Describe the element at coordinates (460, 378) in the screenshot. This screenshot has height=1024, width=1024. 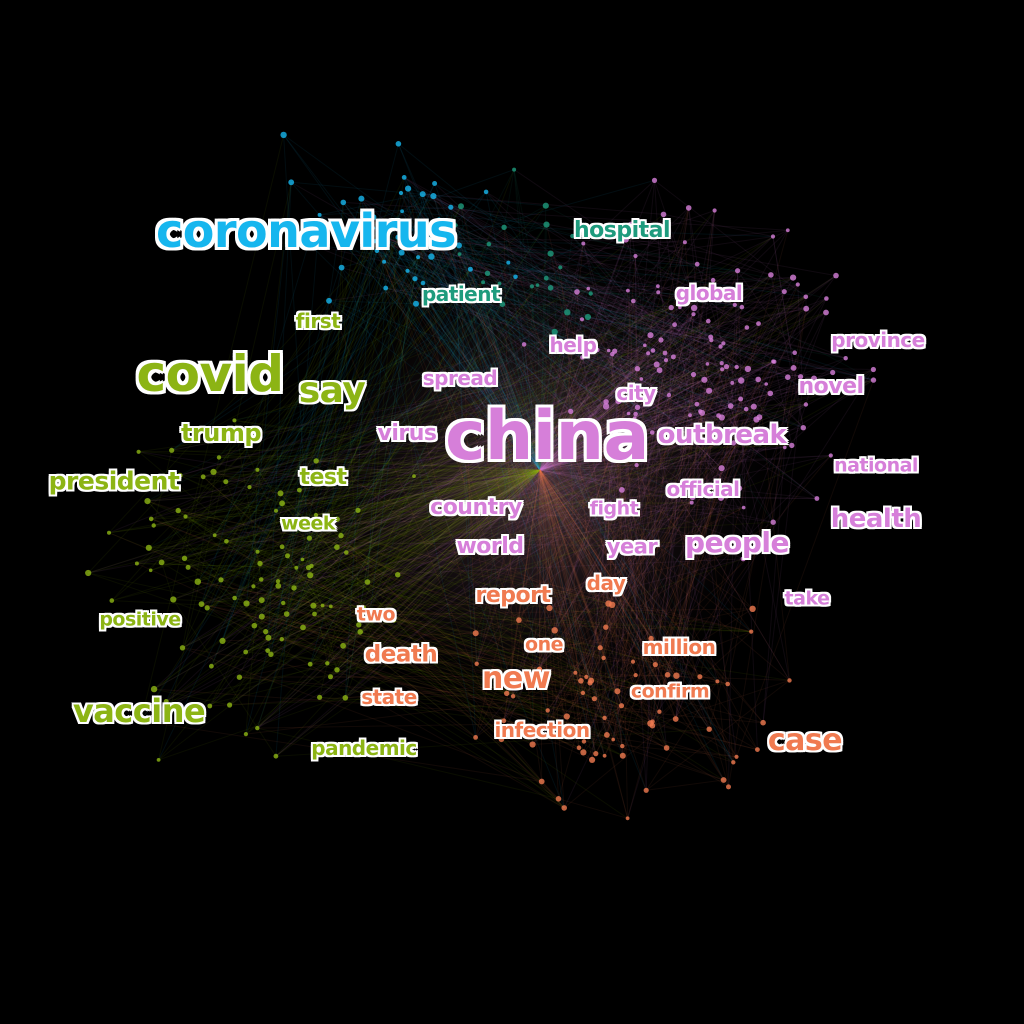
I see `word-spread: spread` at that location.